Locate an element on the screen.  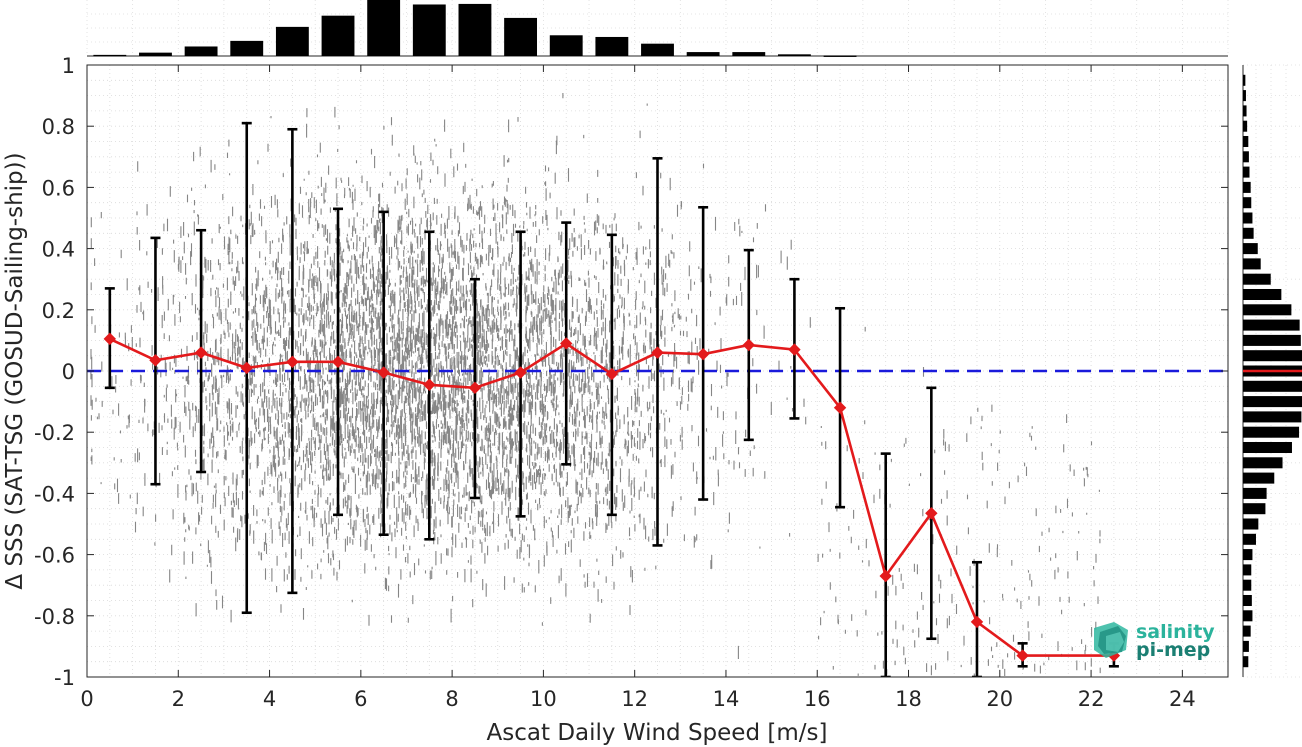
x-tick-label: 18 is located at coordinates (908, 699).